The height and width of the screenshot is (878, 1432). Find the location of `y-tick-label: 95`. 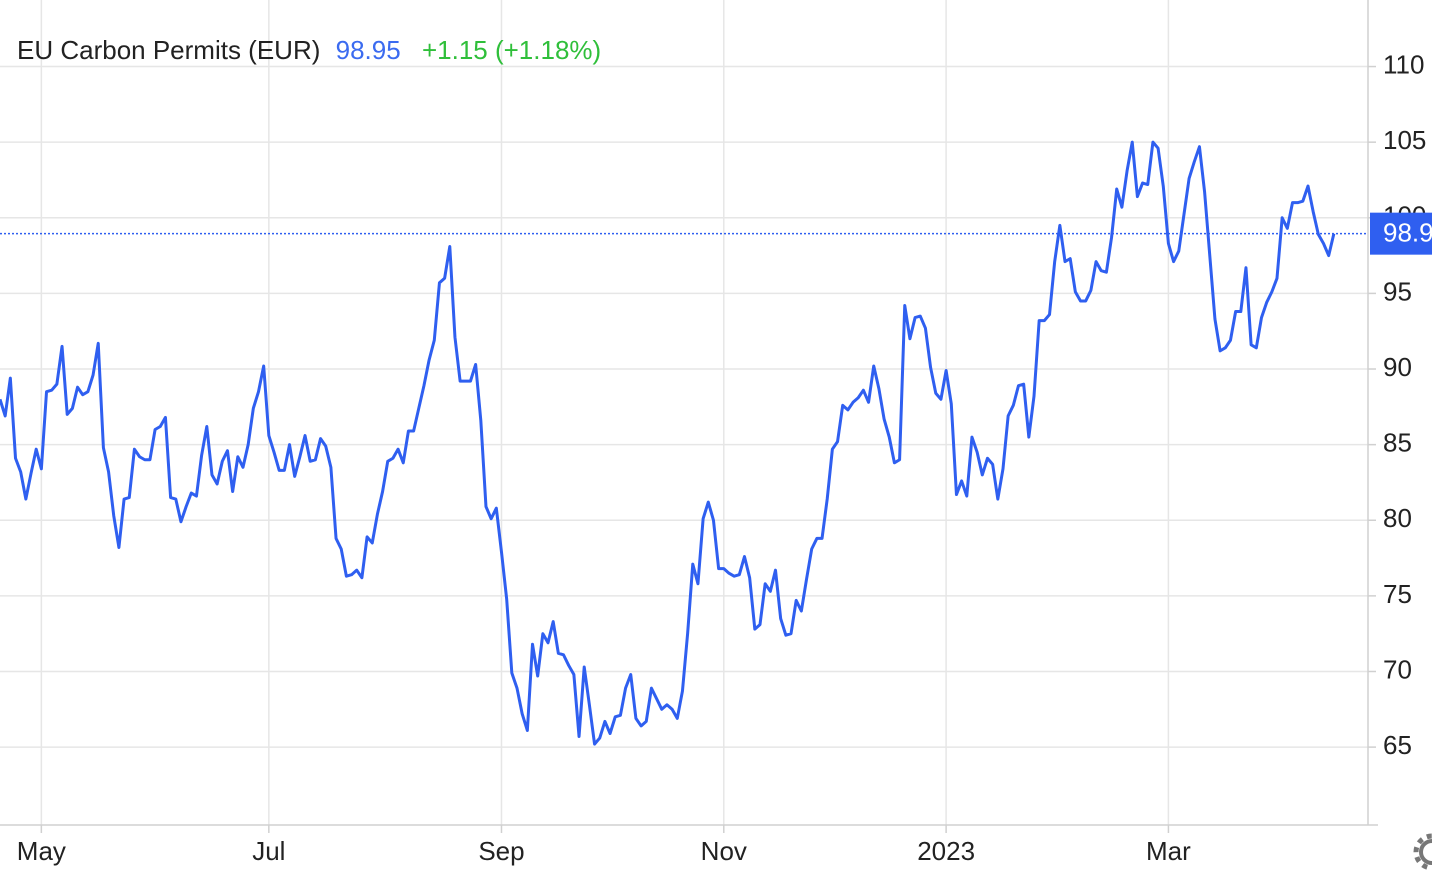

y-tick-label: 95 is located at coordinates (1397, 291).